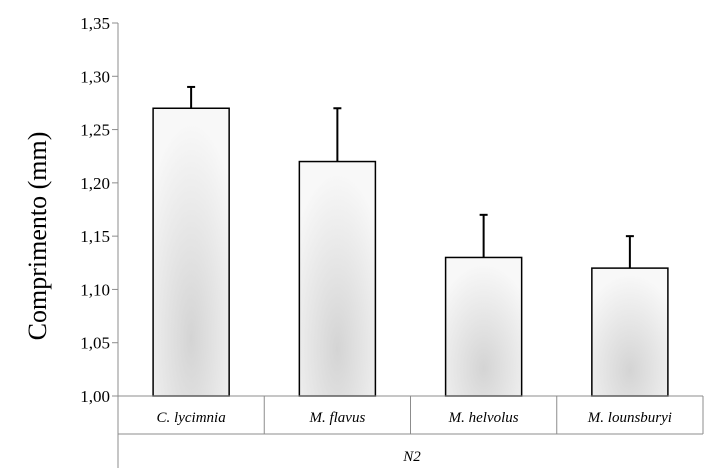  Describe the element at coordinates (95, 183) in the screenshot. I see `y-tick-label: 1,20` at that location.